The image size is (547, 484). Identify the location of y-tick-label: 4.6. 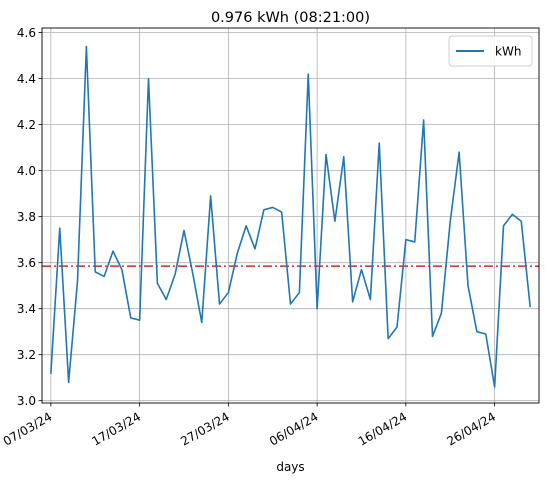
(26, 33).